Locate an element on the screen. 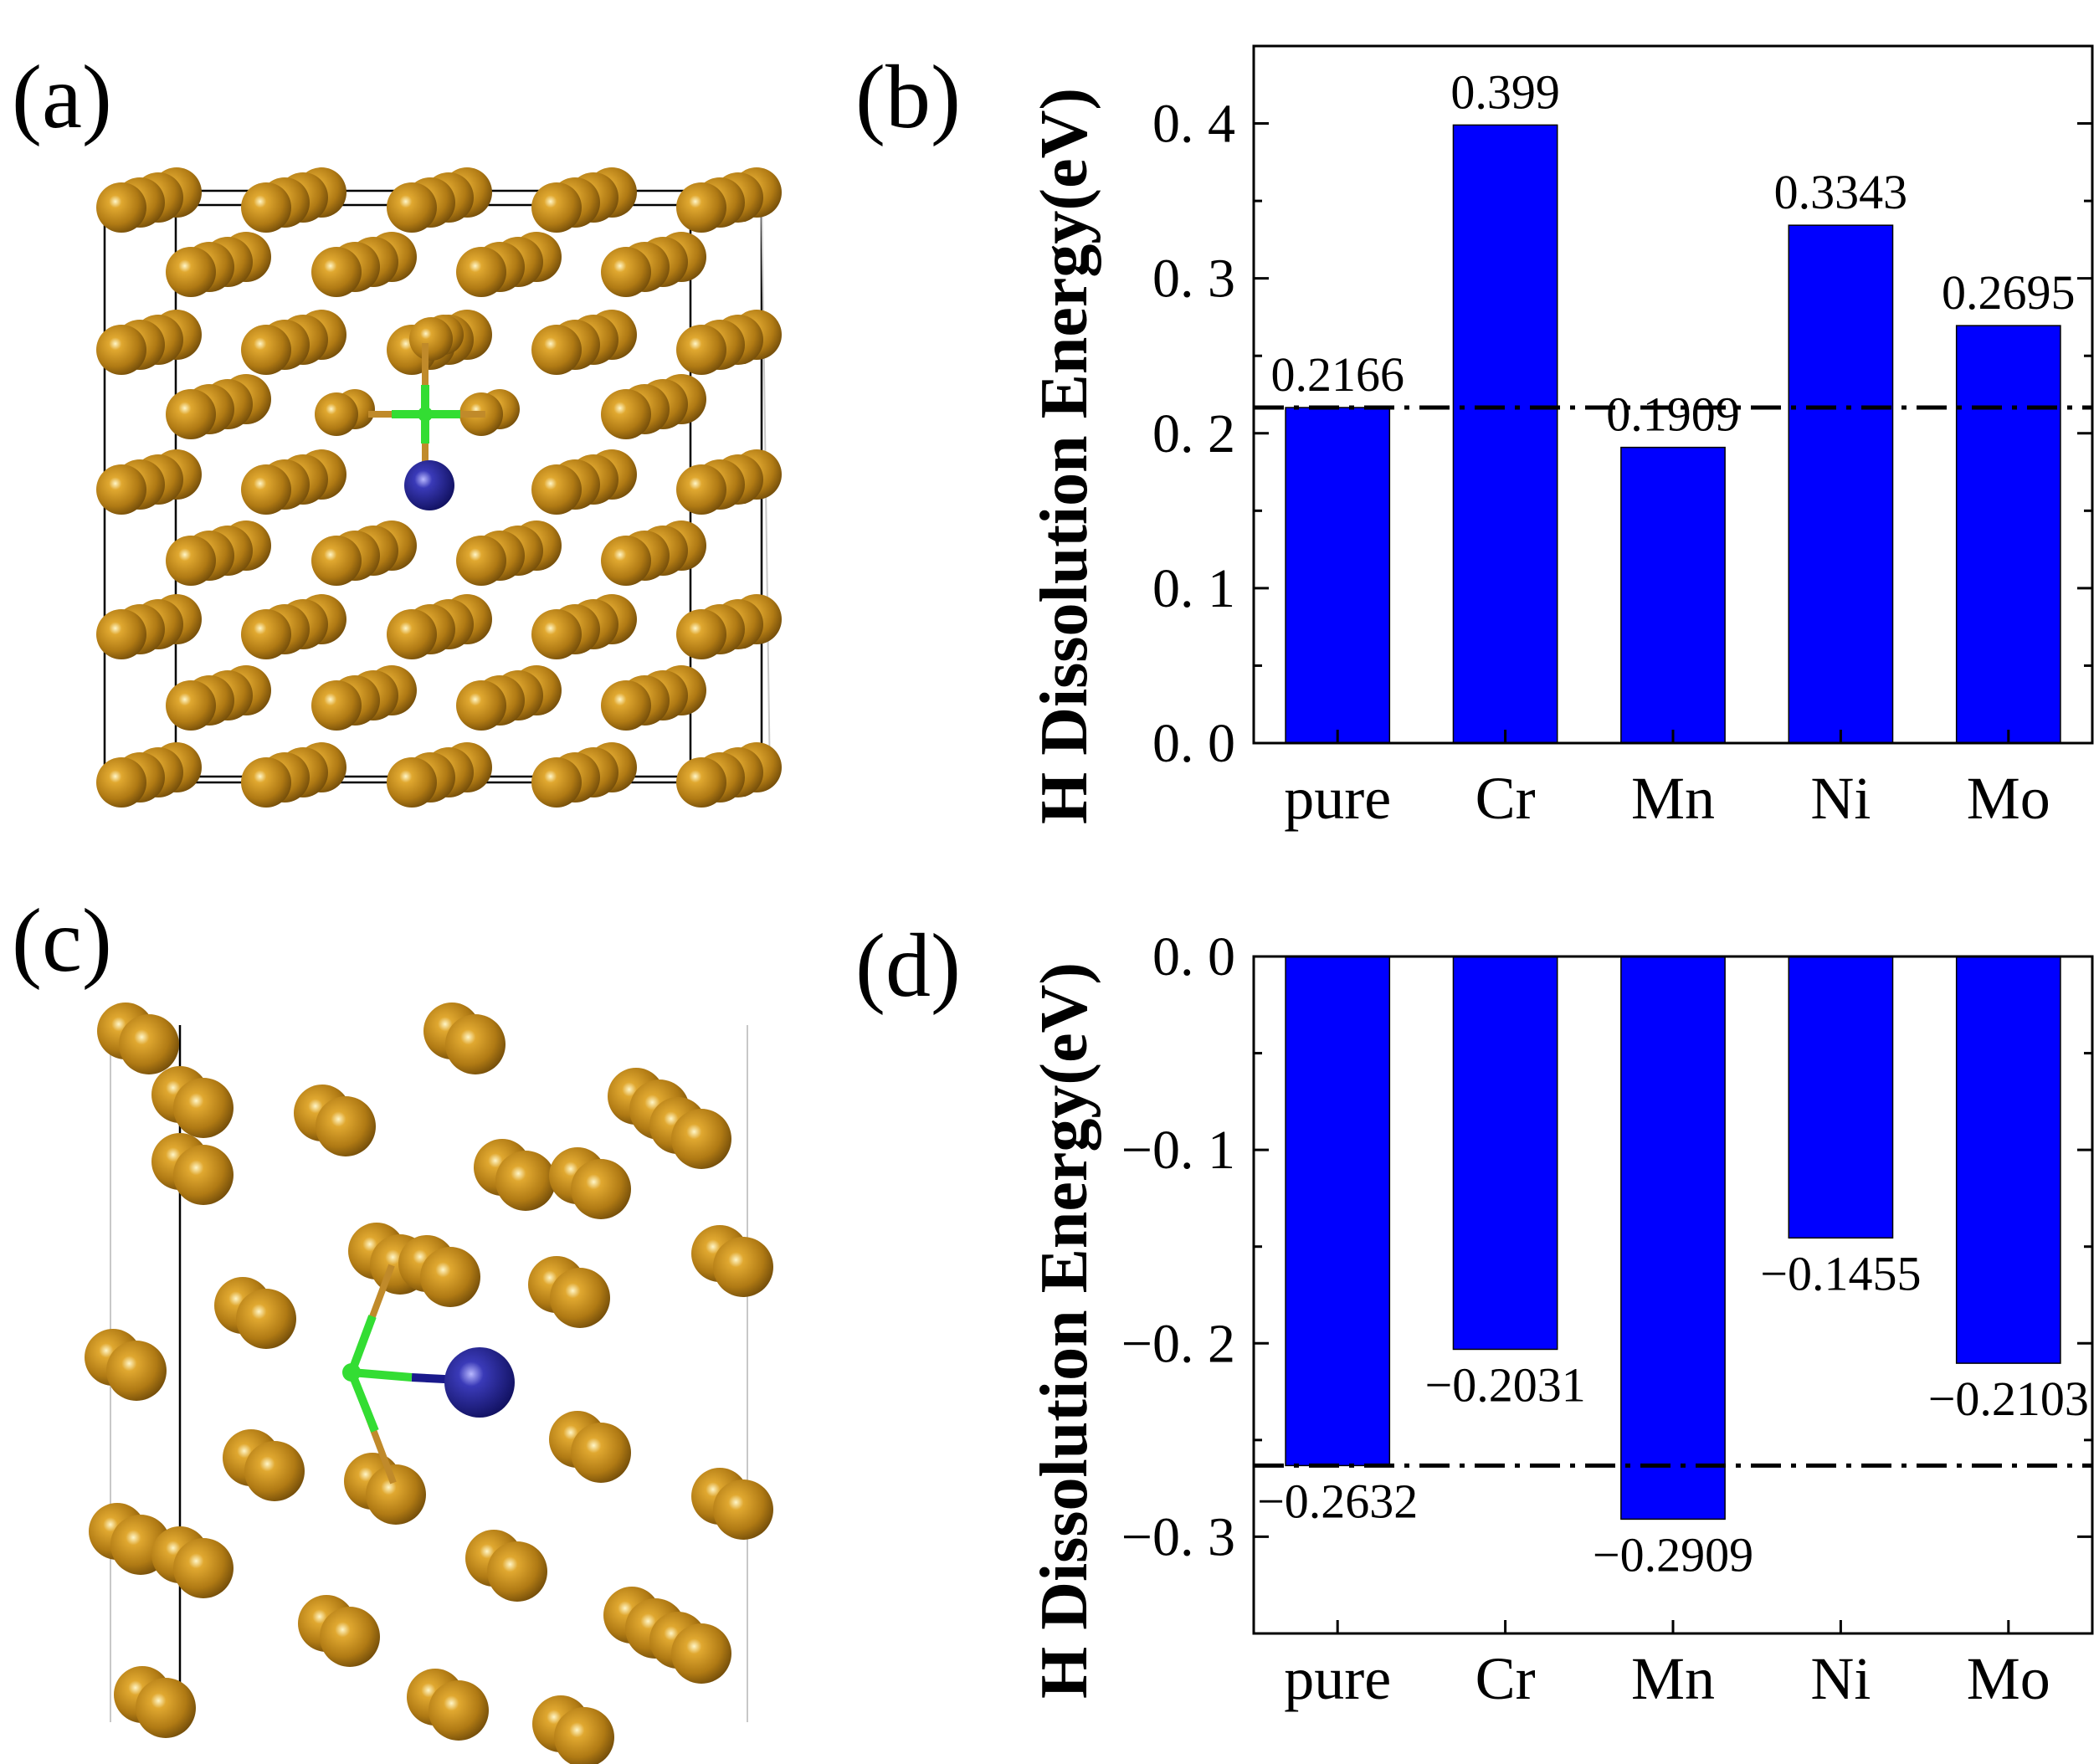  bar-b-pure is located at coordinates (1338, 575).